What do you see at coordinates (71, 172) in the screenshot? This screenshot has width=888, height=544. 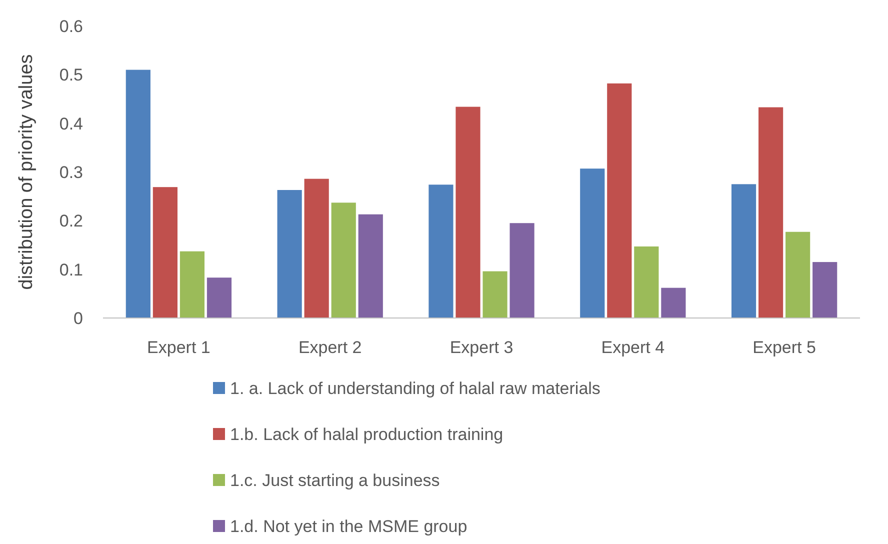 I see `y-tick-label: 0.3` at bounding box center [71, 172].